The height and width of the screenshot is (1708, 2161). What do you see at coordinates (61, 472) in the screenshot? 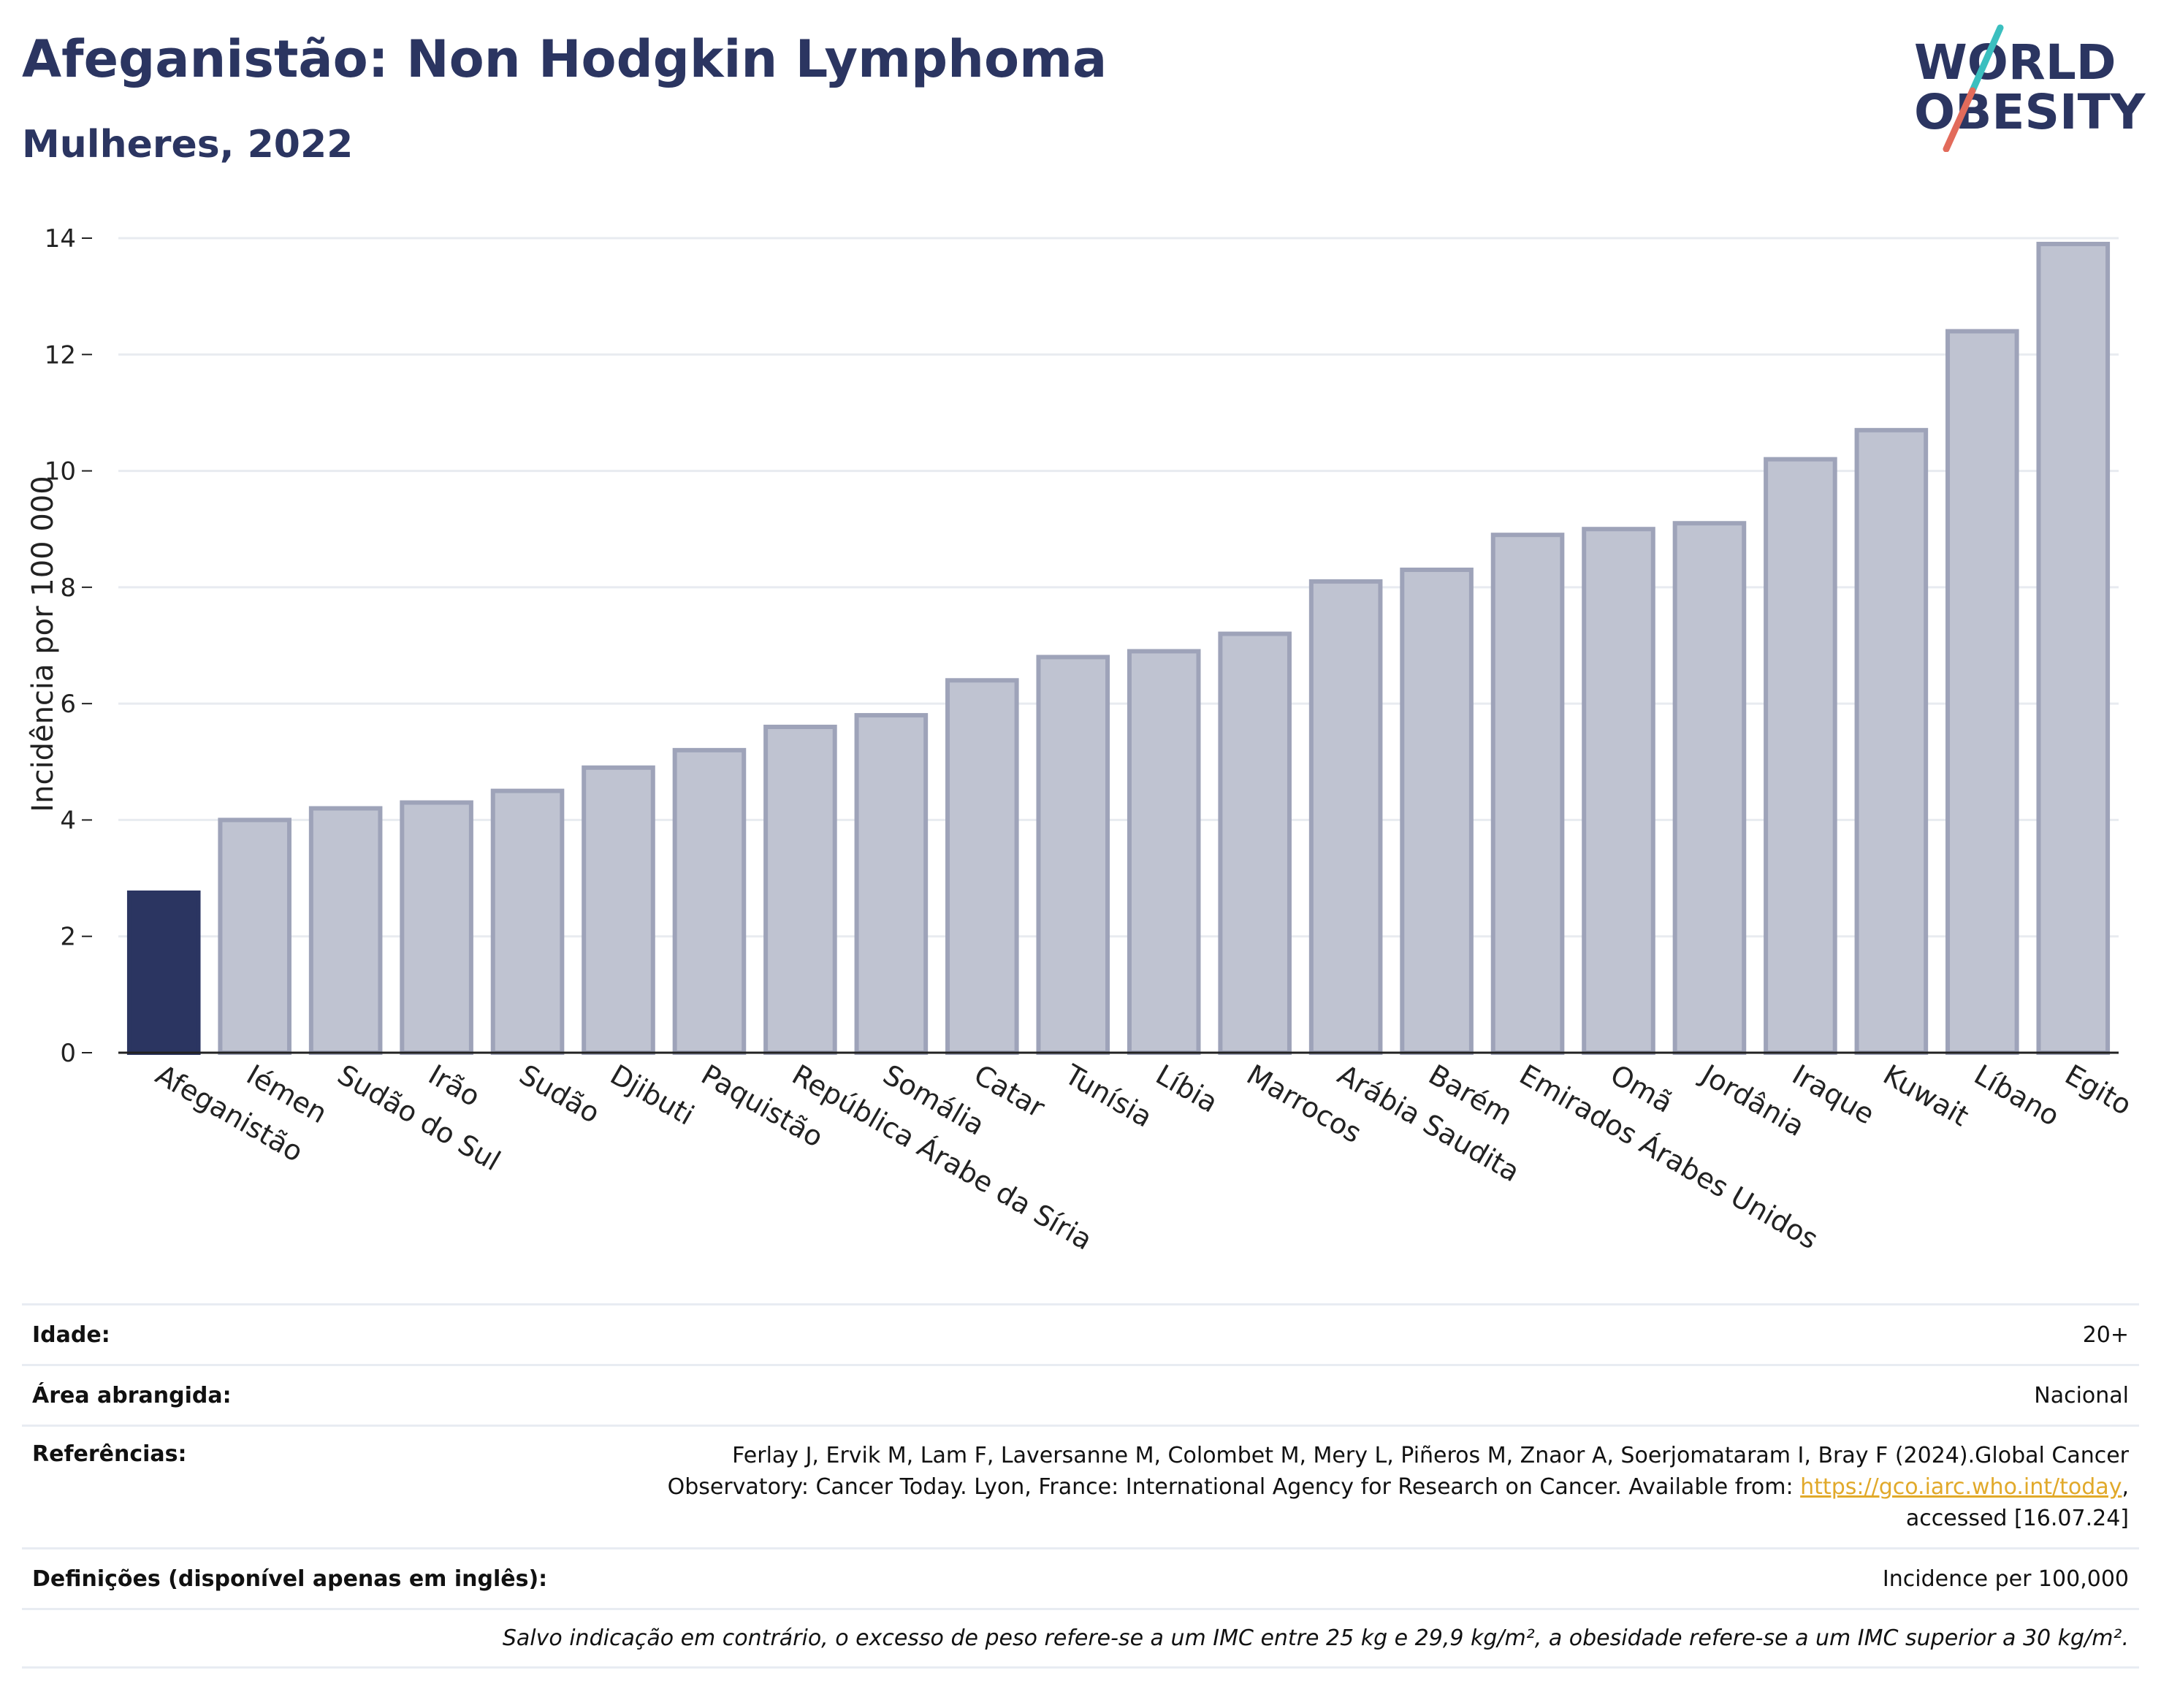
I see `y-tick-label: 10` at bounding box center [61, 472].